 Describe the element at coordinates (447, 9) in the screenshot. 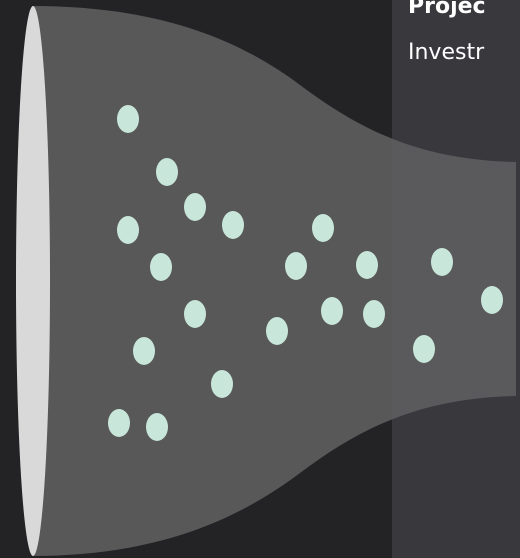

I see `project-title: Projec` at that location.